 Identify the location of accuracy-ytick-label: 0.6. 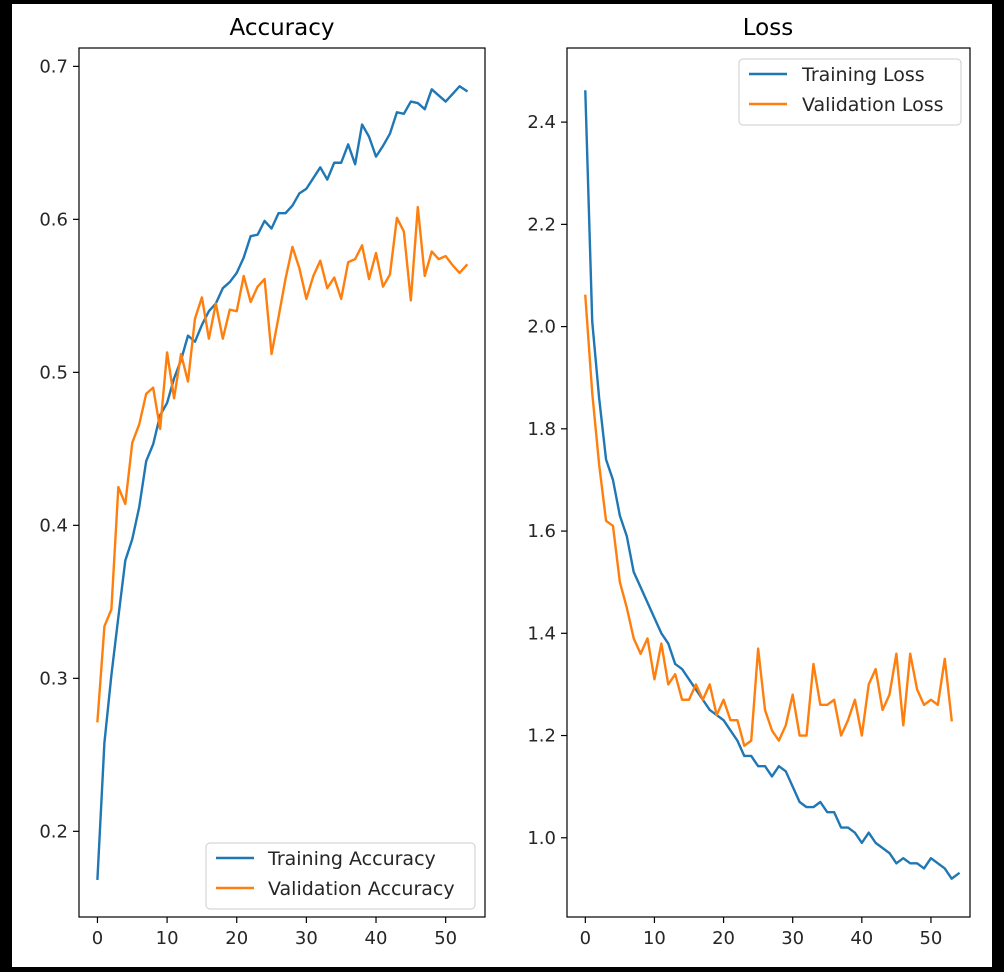
(53, 219).